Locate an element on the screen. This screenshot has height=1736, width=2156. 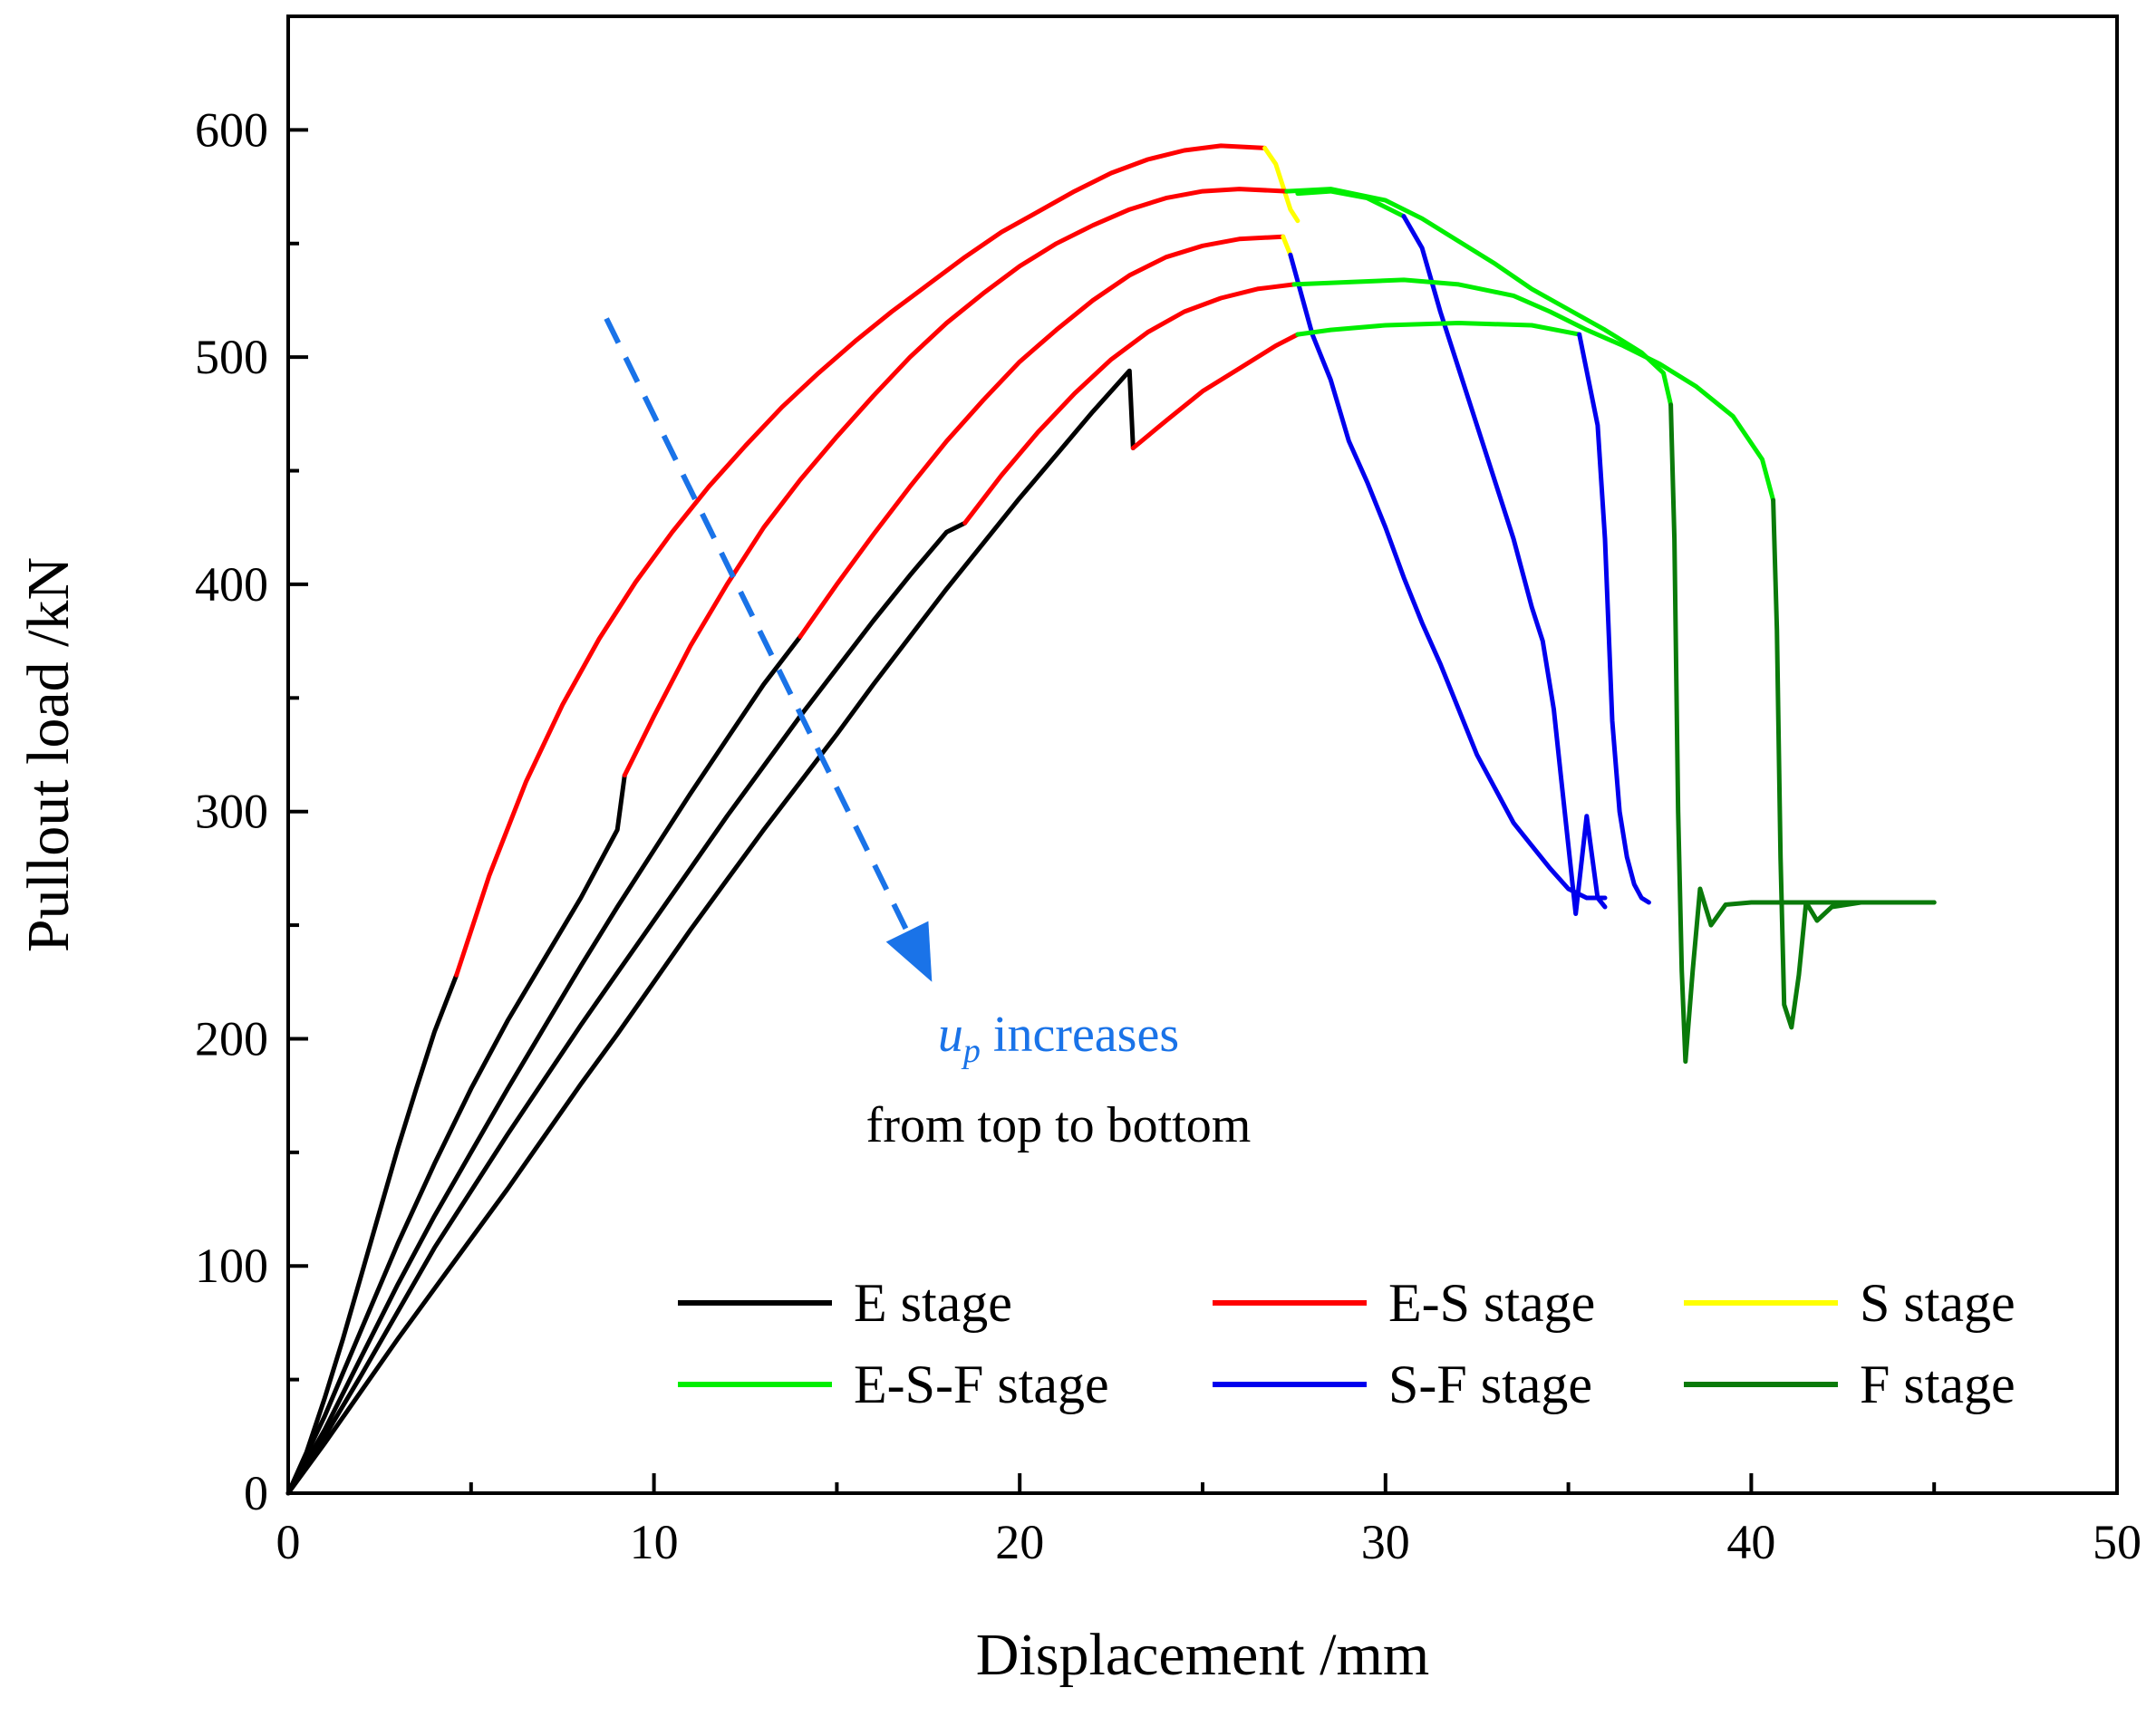
legend-item: E-S stage is located at coordinates (1404, 1303).